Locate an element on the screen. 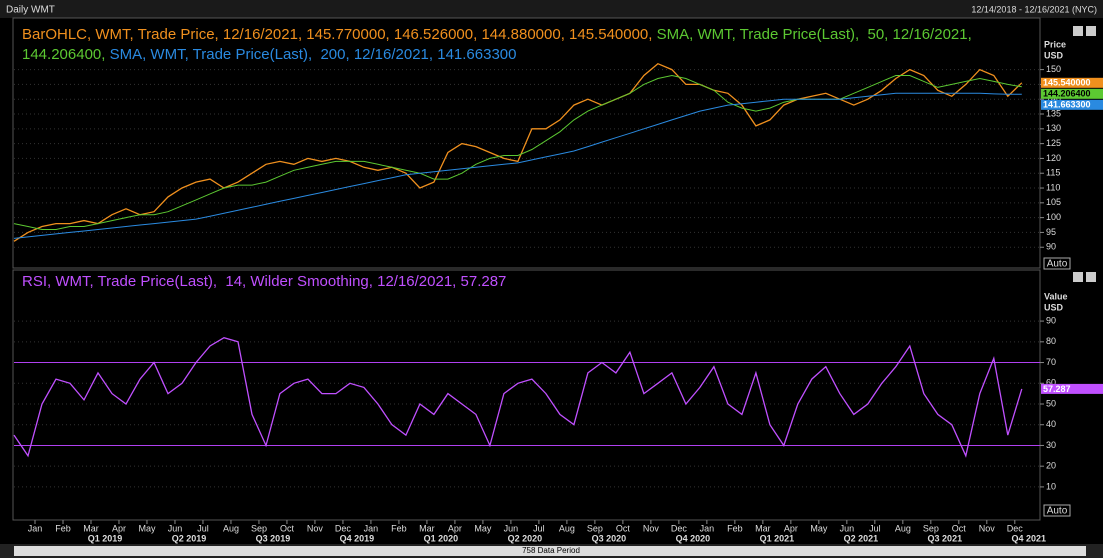 The width and height of the screenshot is (1103, 558). quarter-label: Q4 2021 is located at coordinates (1029, 538).